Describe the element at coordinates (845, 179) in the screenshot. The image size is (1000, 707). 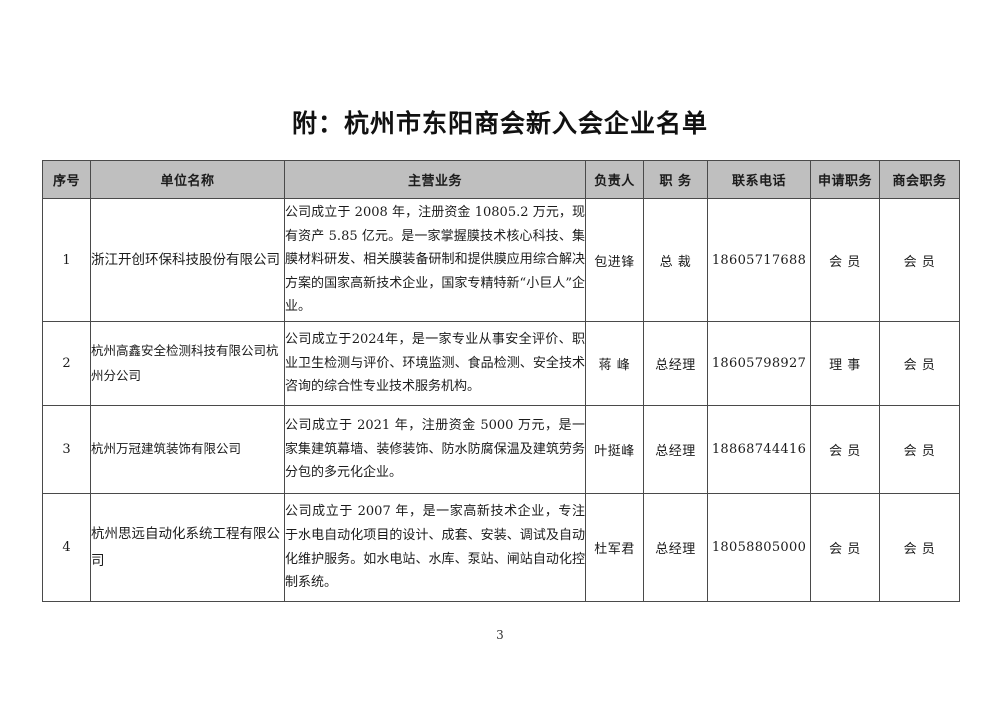
I see `column-header-applied-role: 申请职务` at that location.